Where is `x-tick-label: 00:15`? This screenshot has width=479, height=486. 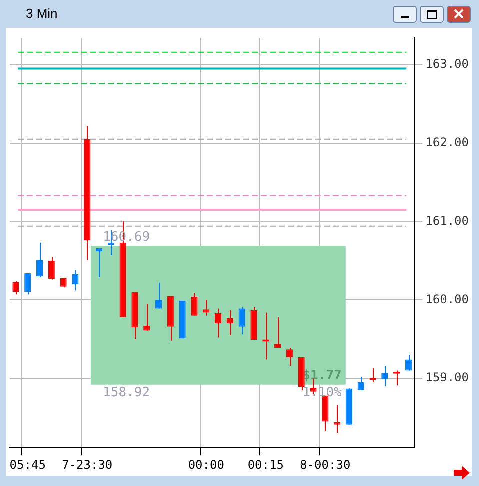 x-tick-label: 00:15 is located at coordinates (266, 465).